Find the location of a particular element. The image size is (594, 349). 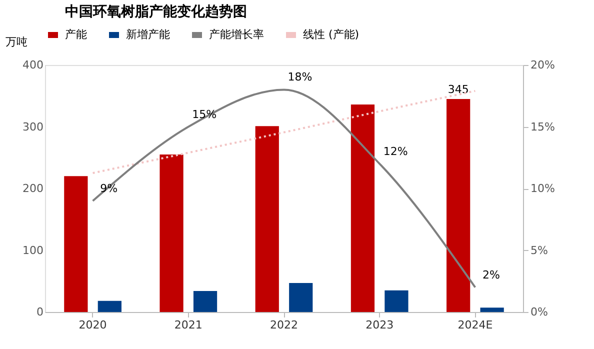

y2-tick-label: 20% is located at coordinates (542, 65).